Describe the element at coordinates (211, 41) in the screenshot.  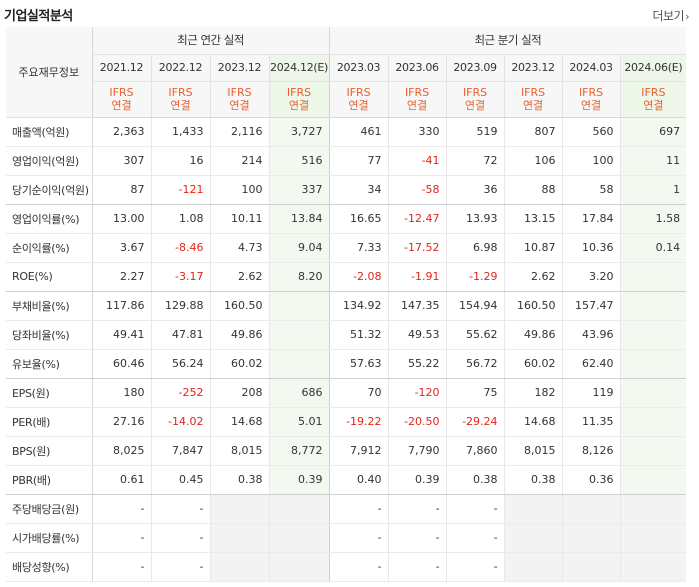
I see `annual-group-header: 최근 연간 실적` at that location.